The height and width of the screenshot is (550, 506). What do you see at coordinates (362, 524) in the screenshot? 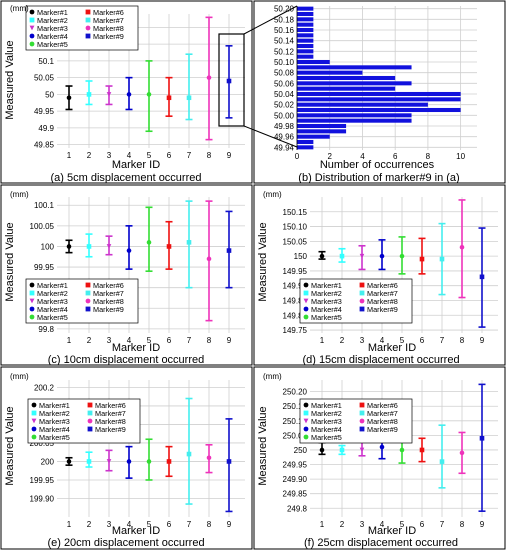
I see `panel-f-xtick-label: 3` at bounding box center [362, 524].